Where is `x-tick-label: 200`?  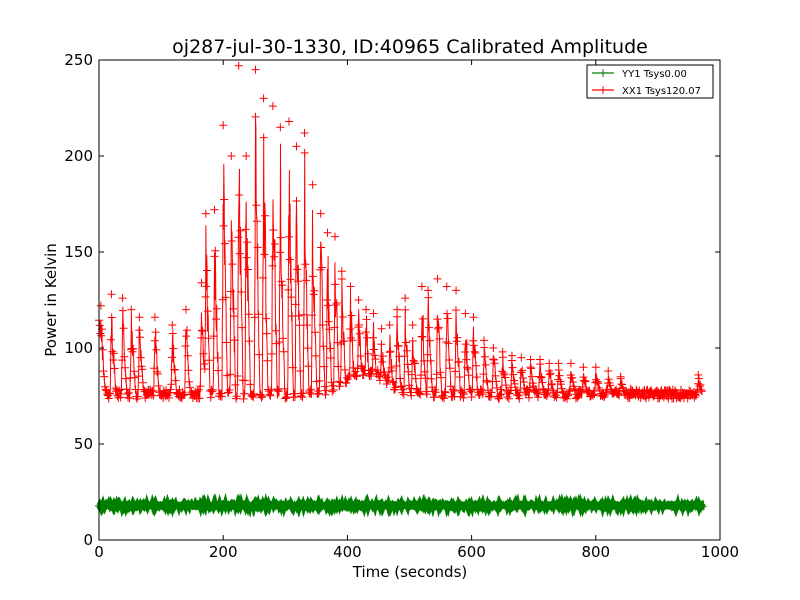
x-tick-label: 200 is located at coordinates (223, 552).